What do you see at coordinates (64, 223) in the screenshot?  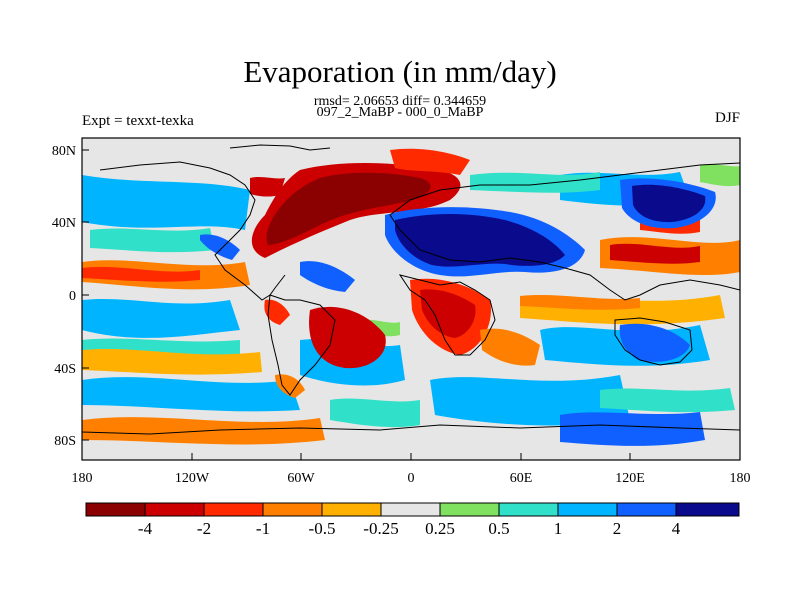 I see `y-tick-label: 40N` at bounding box center [64, 223].